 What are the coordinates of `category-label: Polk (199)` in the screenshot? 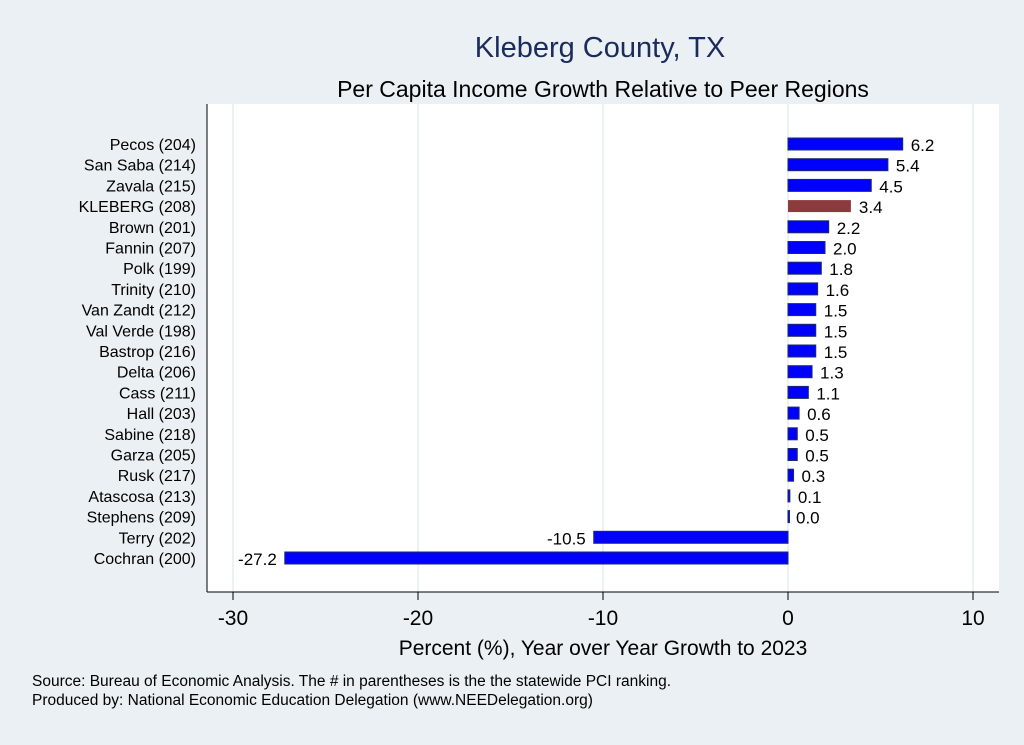 It's located at (159, 269).